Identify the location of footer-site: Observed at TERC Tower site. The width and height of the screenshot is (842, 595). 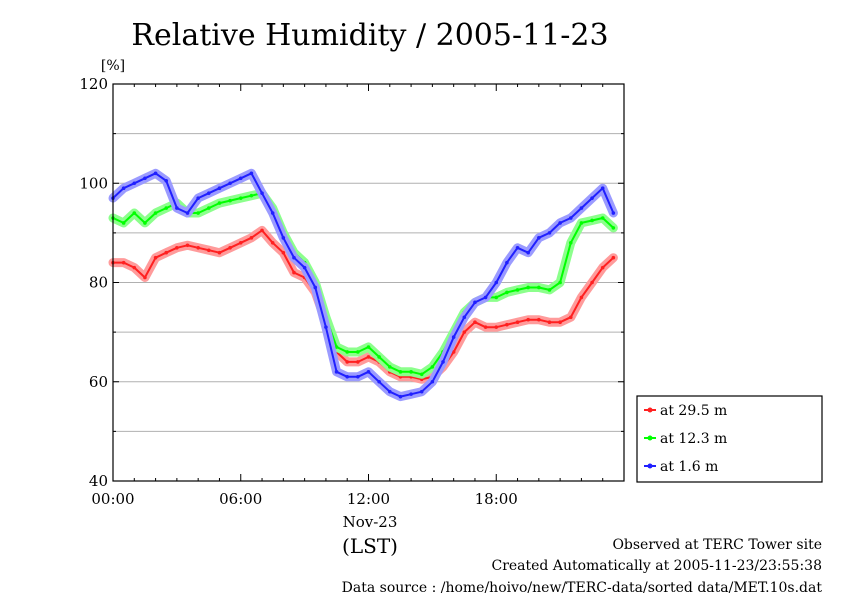
(717, 545).